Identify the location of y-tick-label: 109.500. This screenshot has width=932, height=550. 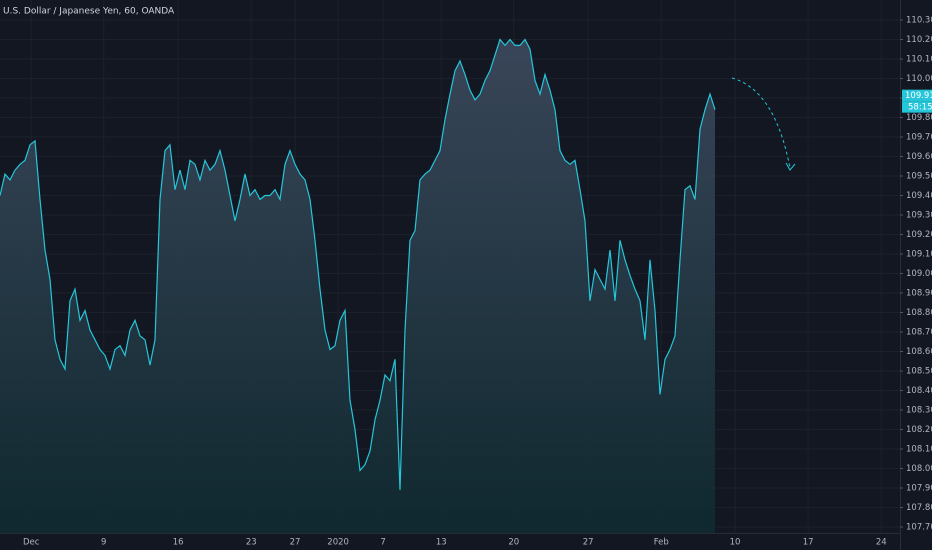
(919, 177).